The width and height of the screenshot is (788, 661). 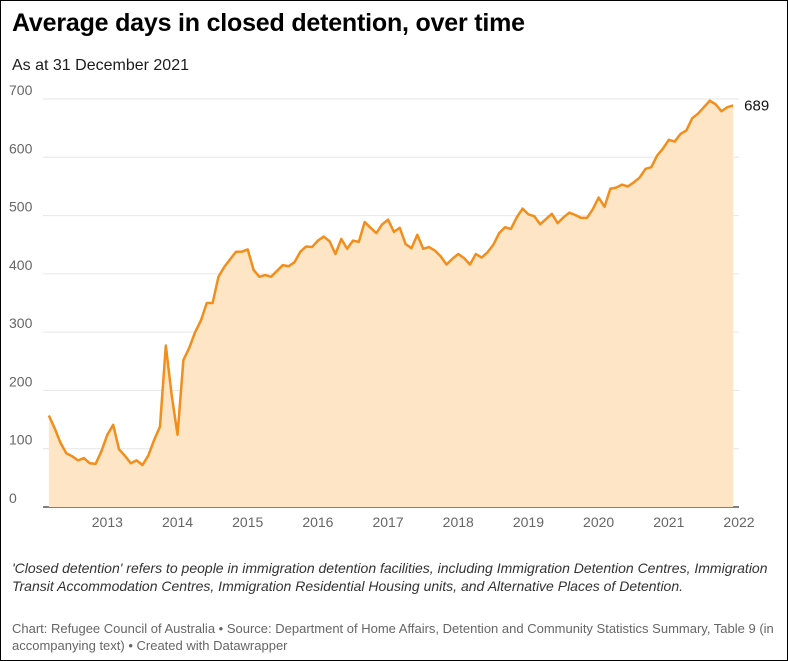 I want to click on y-tick-label: 0, so click(x=13, y=498).